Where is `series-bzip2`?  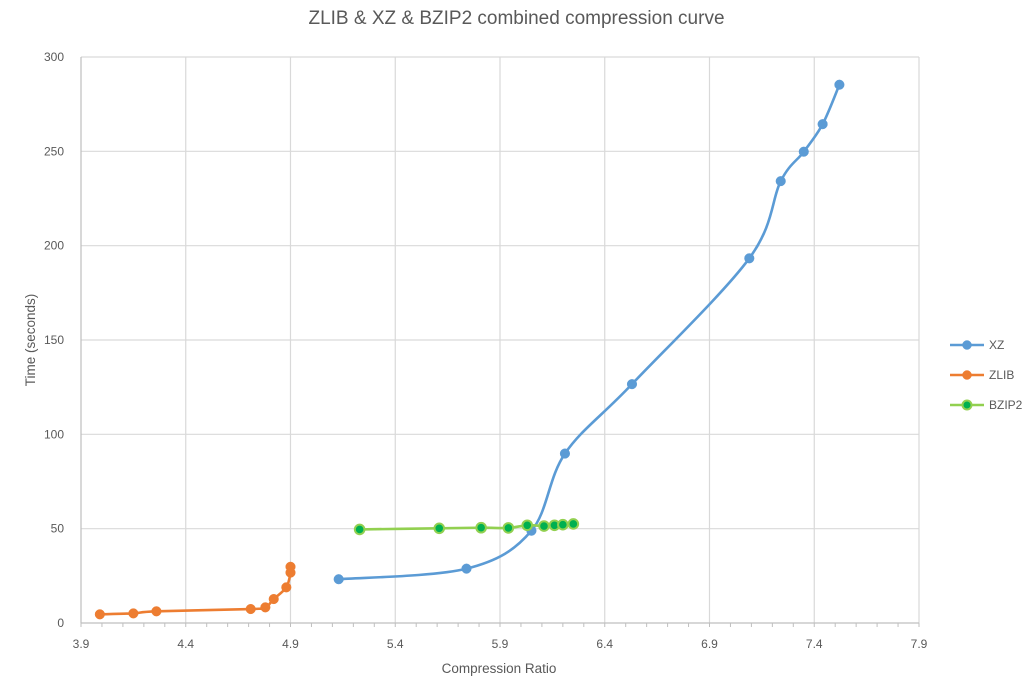 series-bzip2 is located at coordinates (466, 527).